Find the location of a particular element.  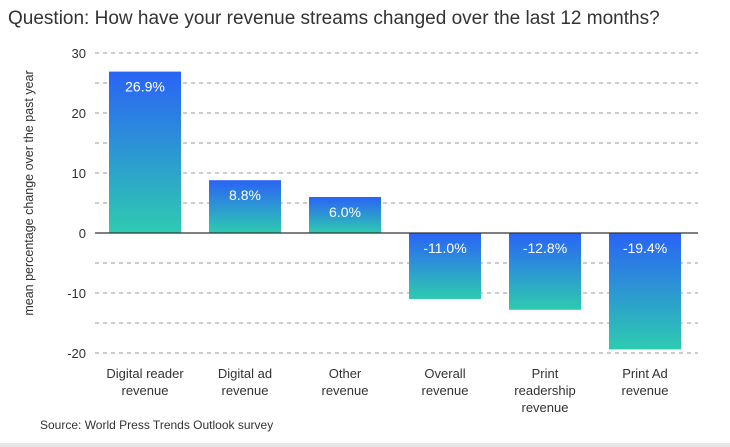

x-tick-label: Print Ad revenue is located at coordinates (645, 382).